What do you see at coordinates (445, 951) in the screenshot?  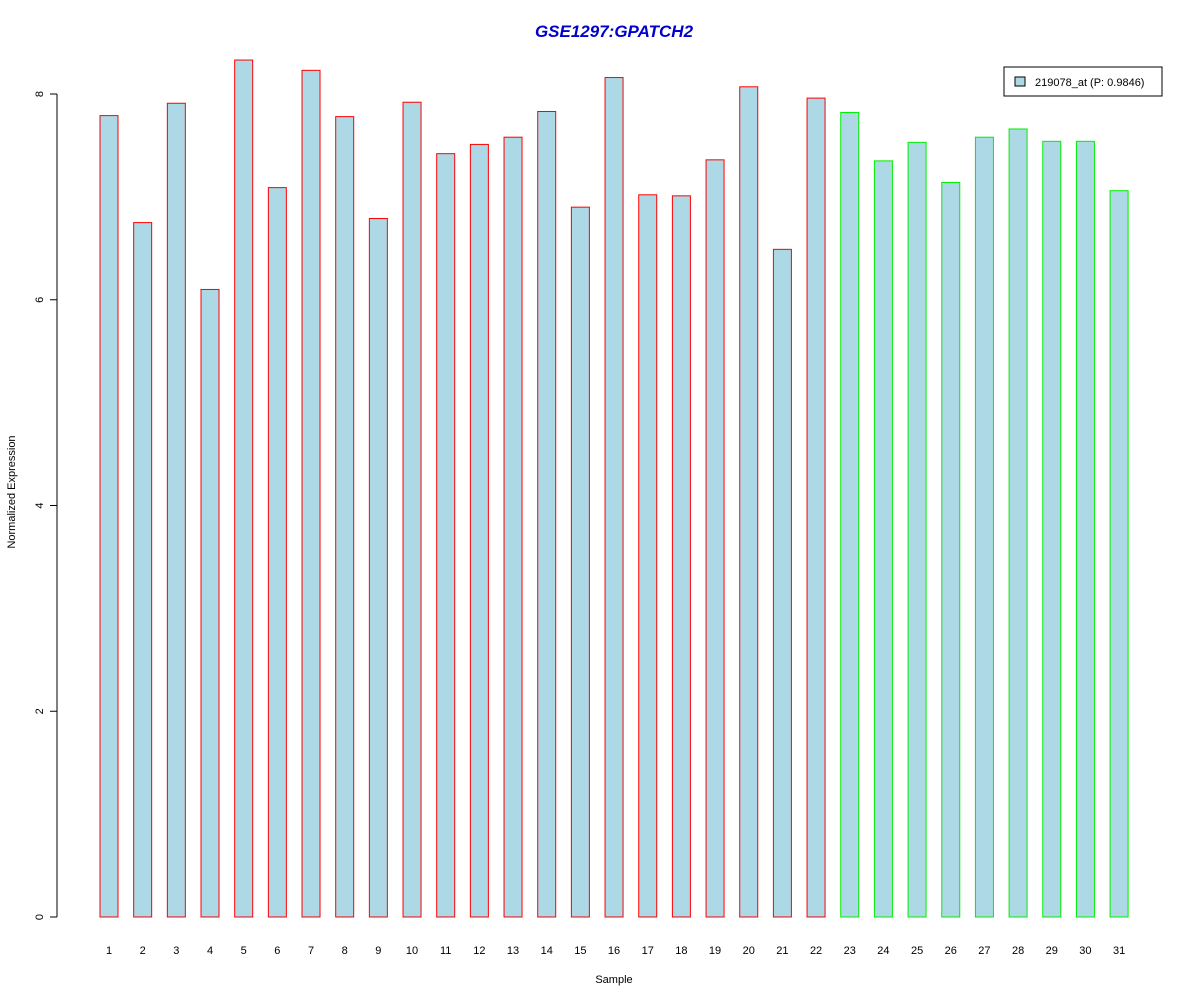 I see `x-tick-label: 11` at bounding box center [445, 951].